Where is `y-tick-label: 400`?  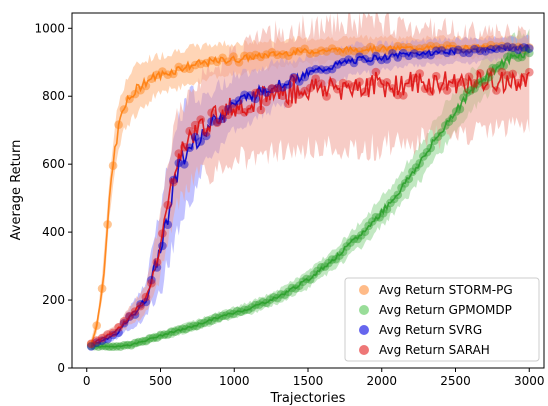 y-tick-label: 400 is located at coordinates (53, 232).